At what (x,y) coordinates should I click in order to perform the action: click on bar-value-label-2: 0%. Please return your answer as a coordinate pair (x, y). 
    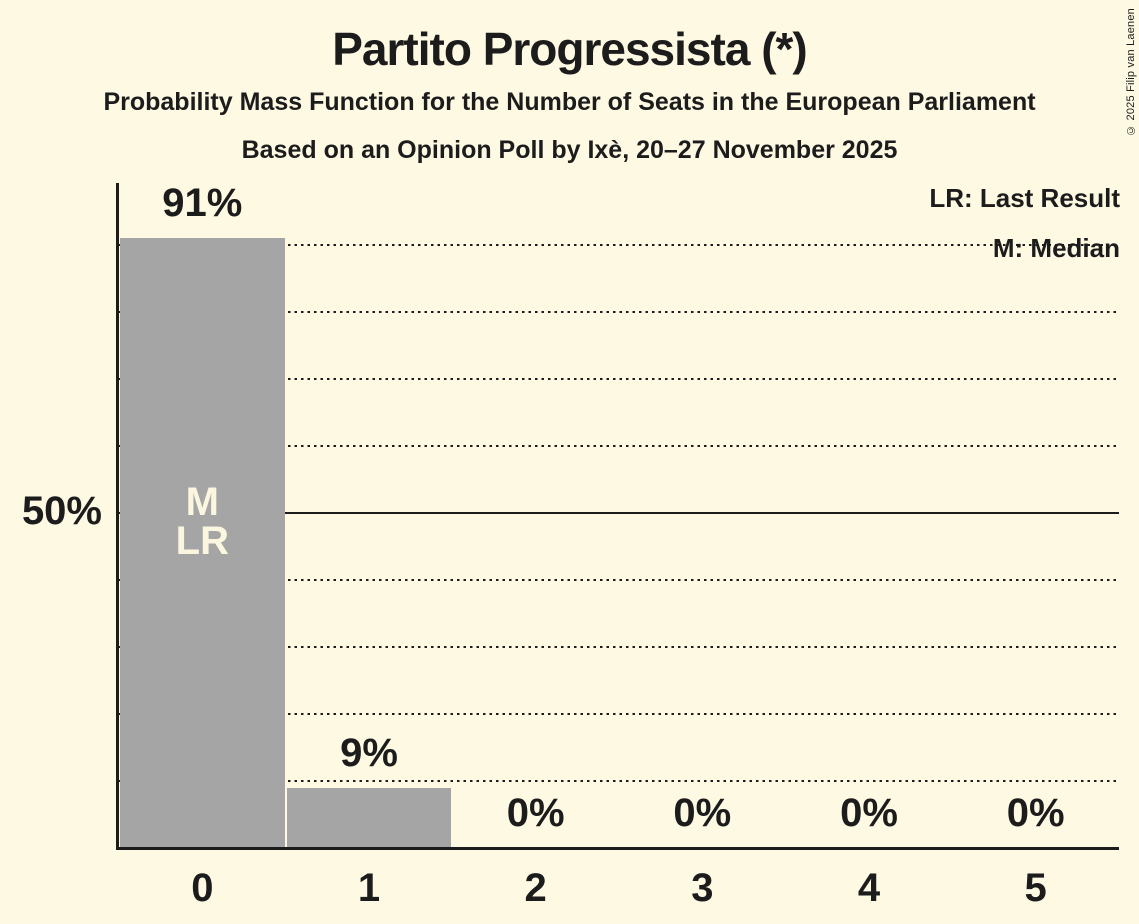
    Looking at the image, I should click on (535, 813).